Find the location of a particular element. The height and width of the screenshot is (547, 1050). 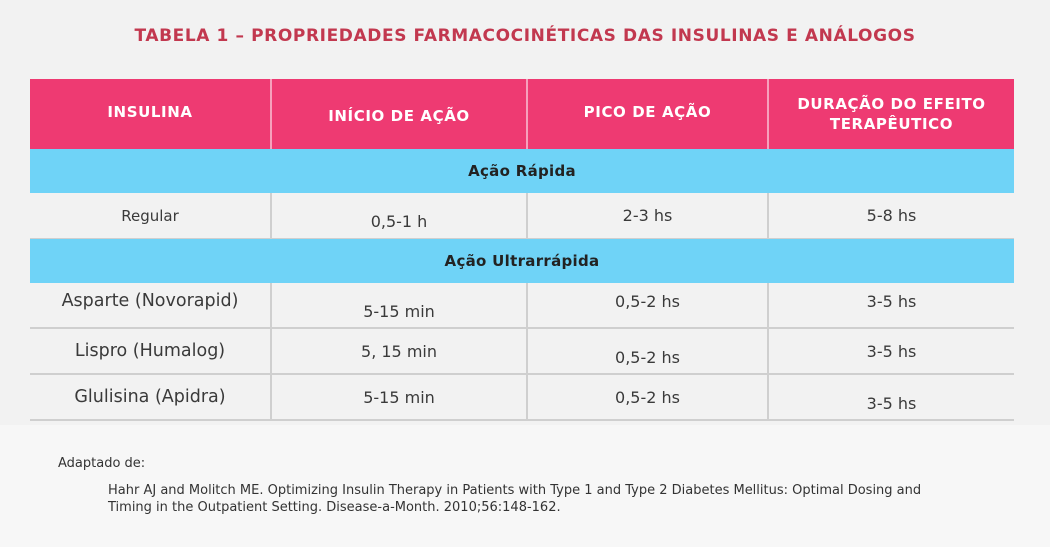

group-row-acao-rapida: Ação Rápida is located at coordinates (522, 171).